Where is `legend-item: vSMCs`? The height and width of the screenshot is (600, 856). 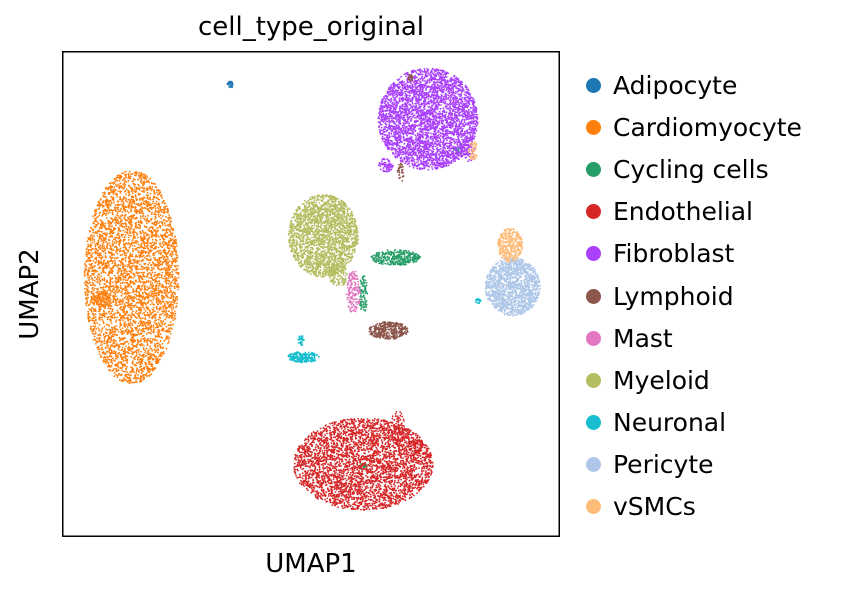
legend-item: vSMCs is located at coordinates (694, 507).